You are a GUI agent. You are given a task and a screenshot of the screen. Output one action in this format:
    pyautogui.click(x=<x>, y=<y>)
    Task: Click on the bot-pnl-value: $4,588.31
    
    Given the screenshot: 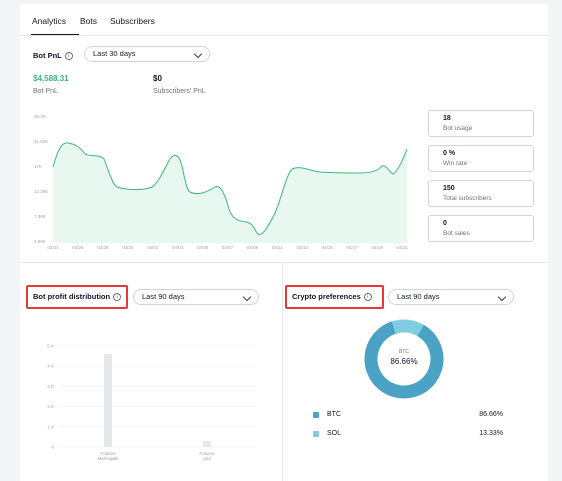 What is the action you would take?
    pyautogui.click(x=51, y=78)
    